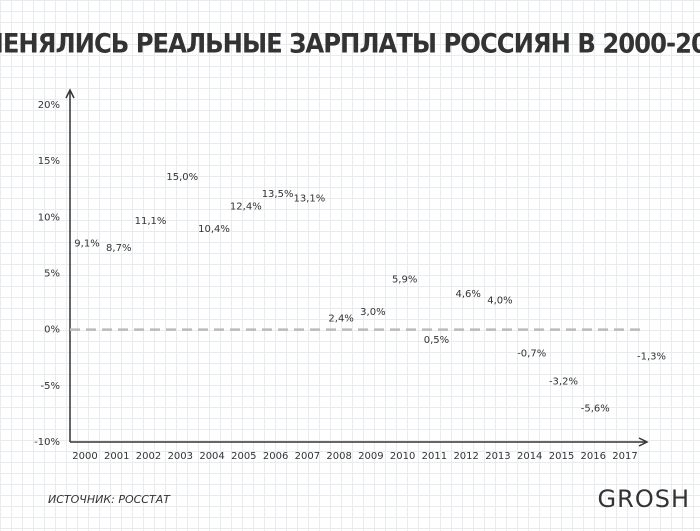 The height and width of the screenshot is (531, 700). What do you see at coordinates (309, 199) in the screenshot?
I see `value-label: 13,1%` at bounding box center [309, 199].